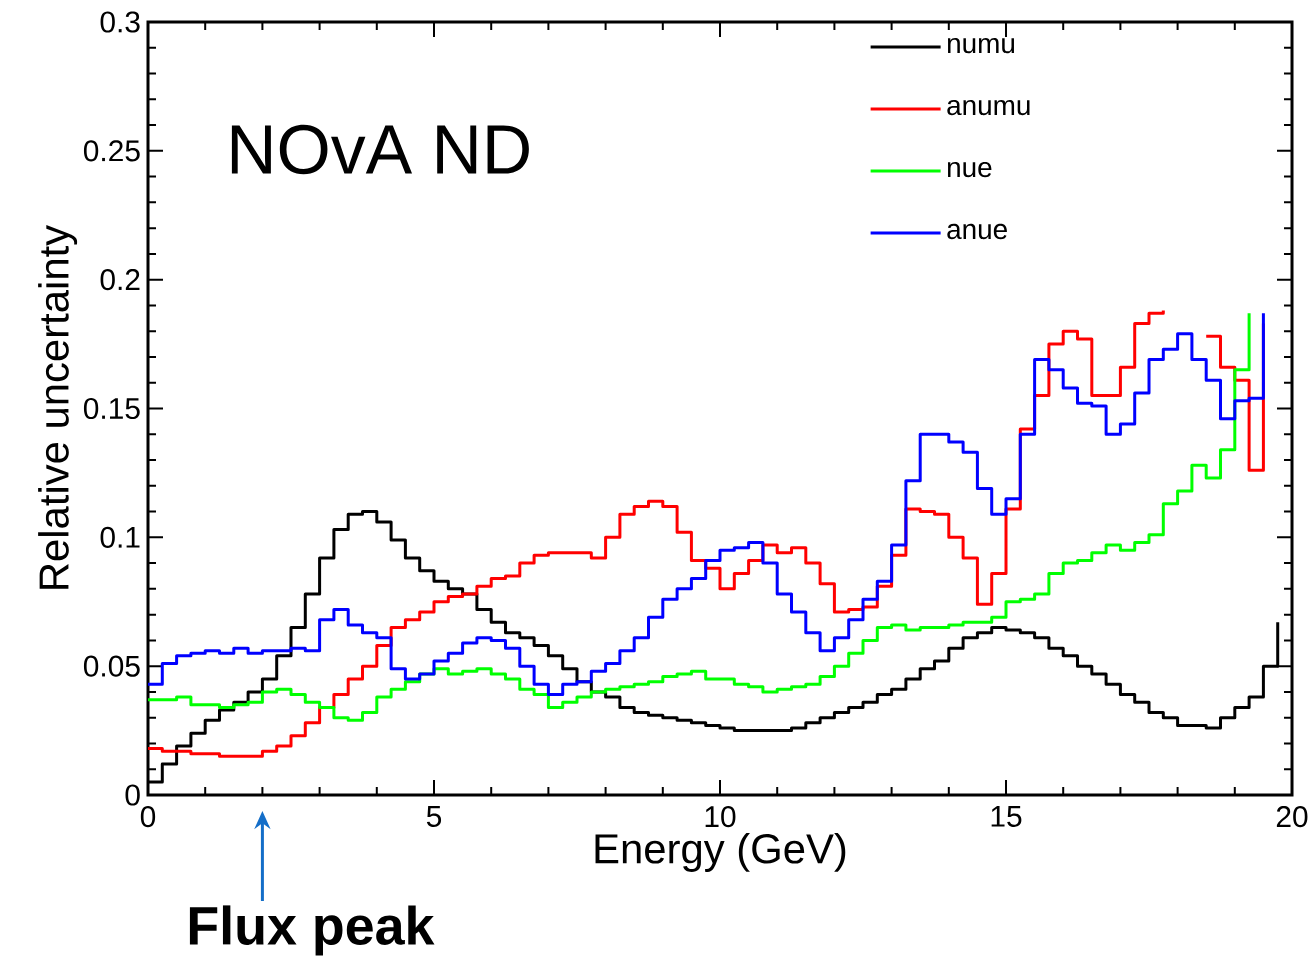 This screenshot has height=964, width=1314. Describe the element at coordinates (969, 169) in the screenshot. I see `legend-label: nue` at that location.